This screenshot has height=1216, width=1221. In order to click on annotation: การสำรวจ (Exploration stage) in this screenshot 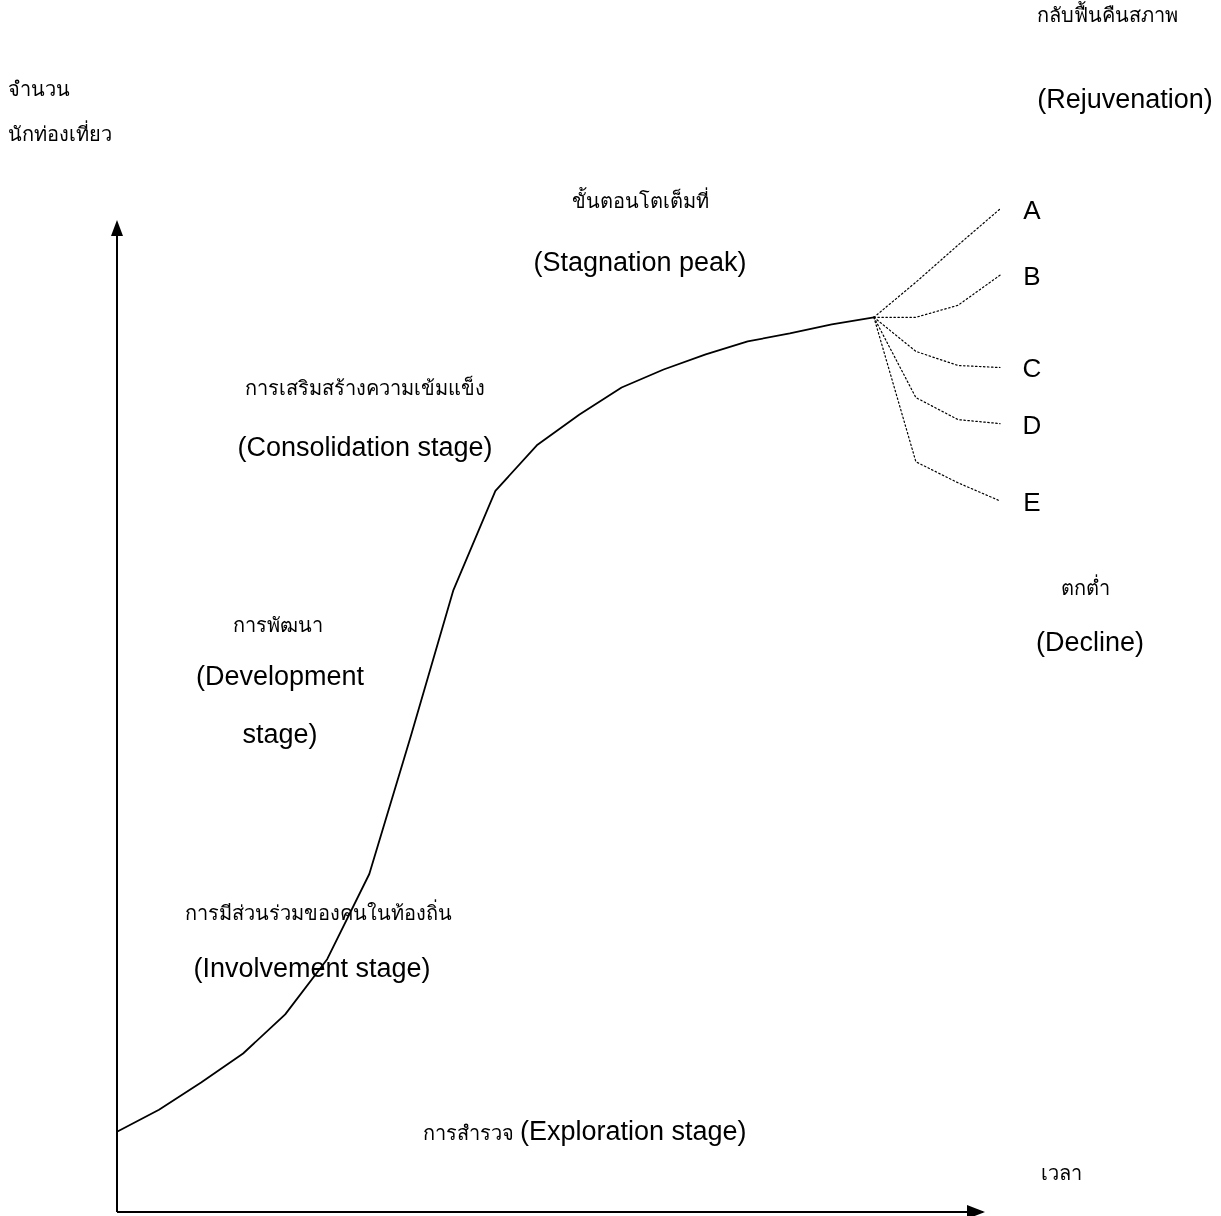, I will do `click(585, 1131)`.